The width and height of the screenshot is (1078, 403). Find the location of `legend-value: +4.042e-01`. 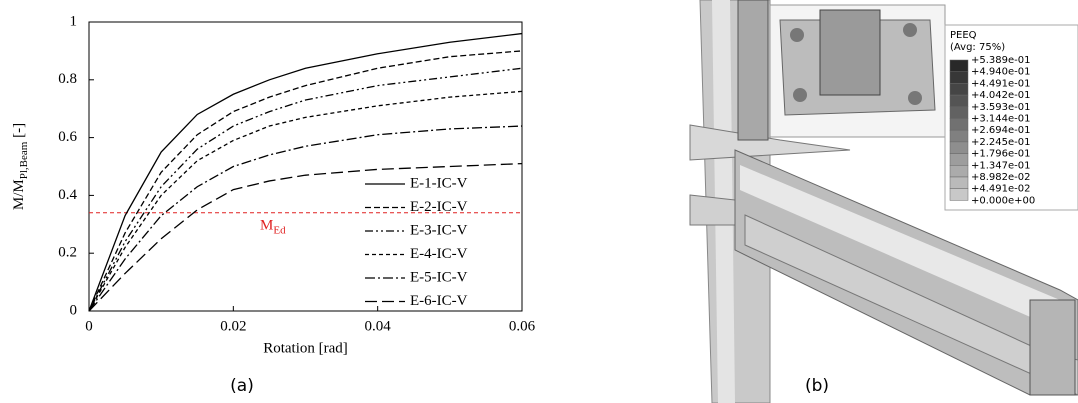

legend-value: +4.042e-01 is located at coordinates (1001, 95).